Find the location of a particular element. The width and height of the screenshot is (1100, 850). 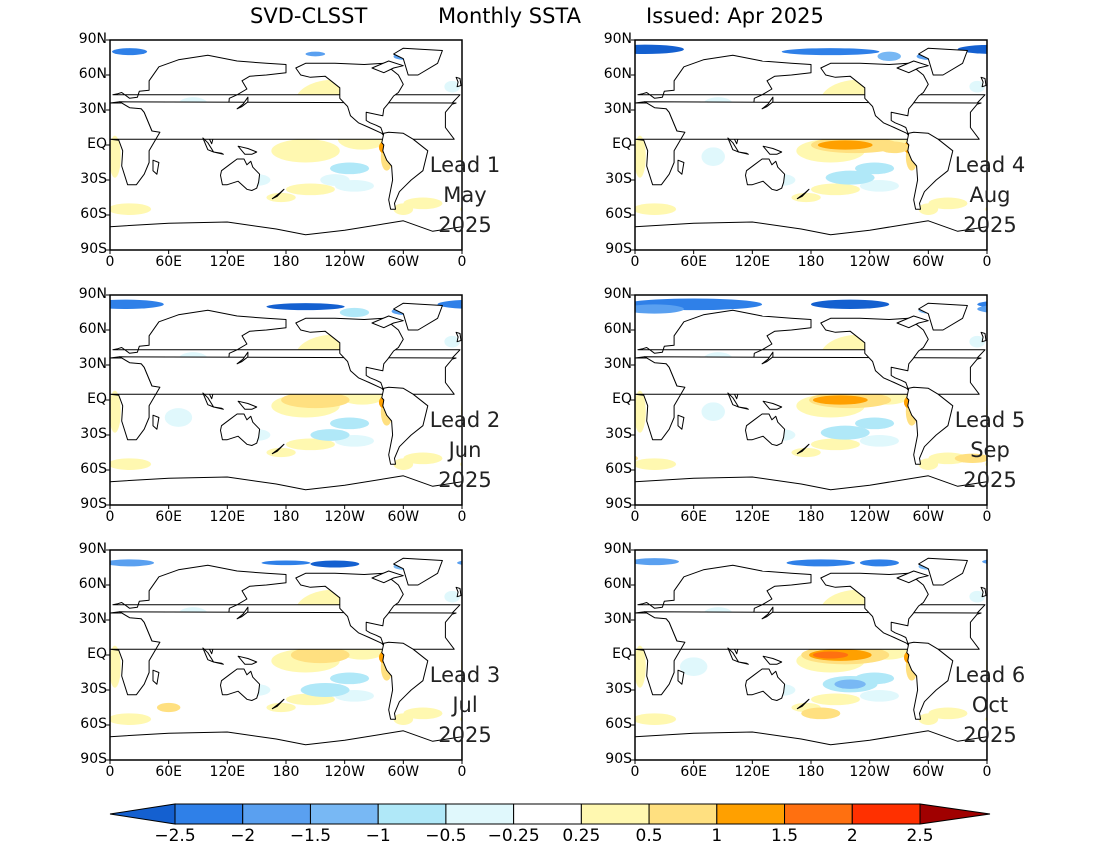

lead-time-label: Lead 3 Jul 2025 is located at coordinates (465, 705).